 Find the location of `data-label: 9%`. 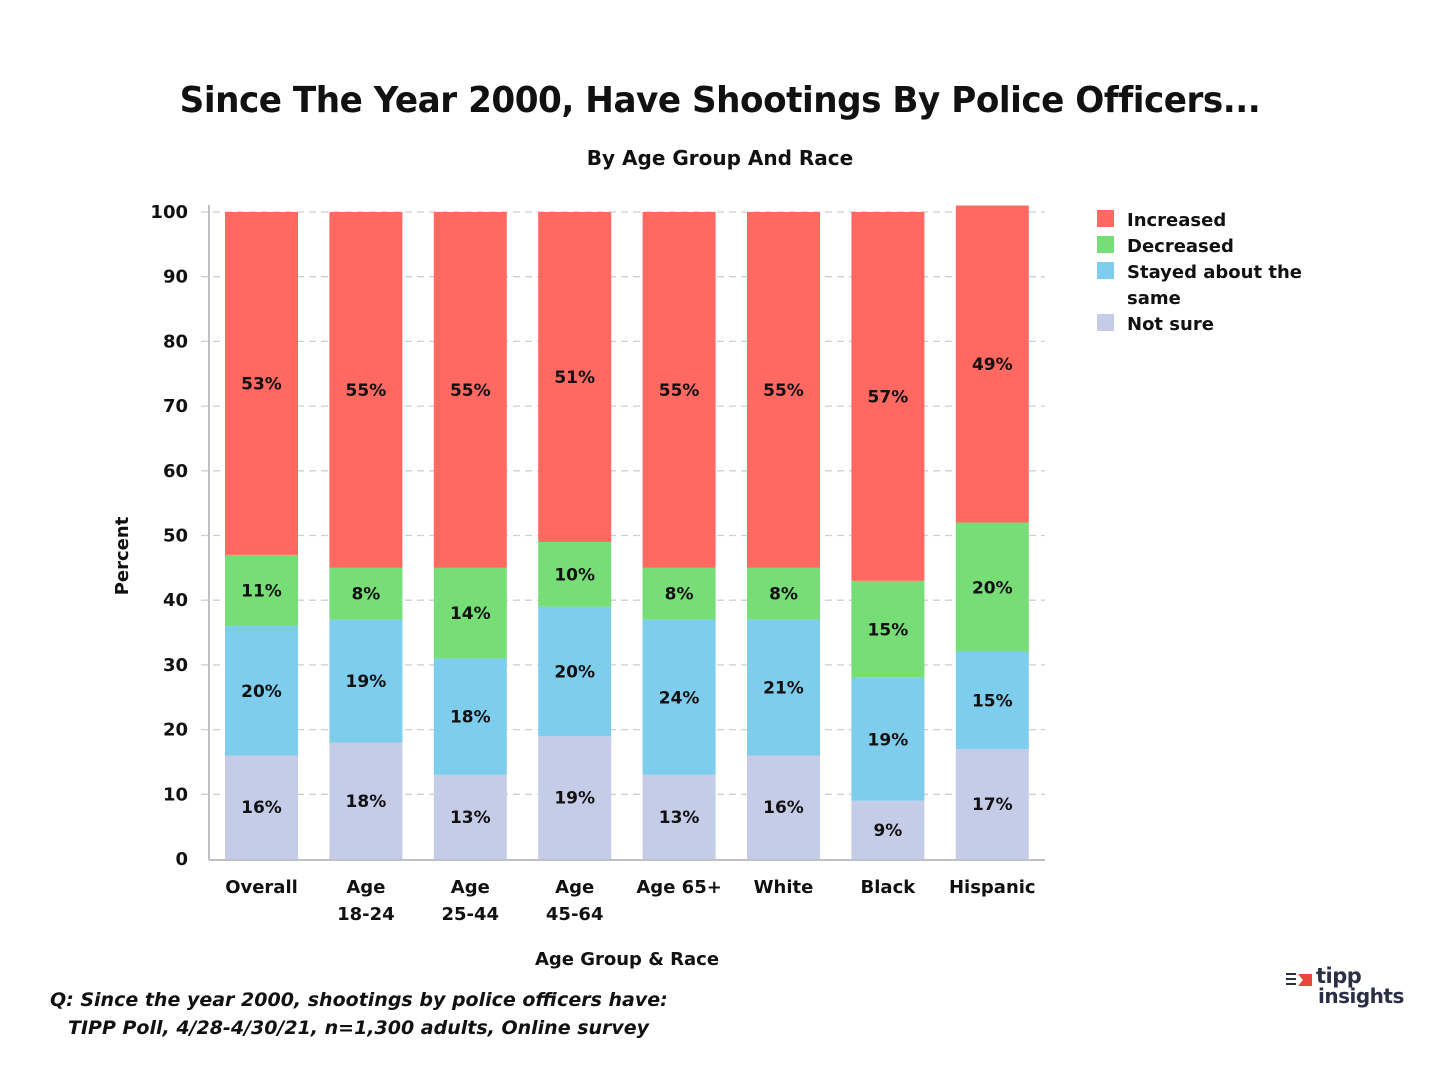

data-label: 9% is located at coordinates (887, 831).